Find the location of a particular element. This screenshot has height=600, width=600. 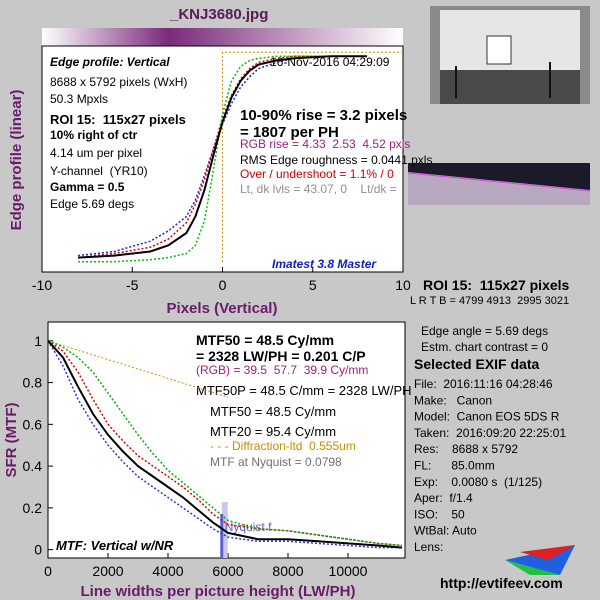

roi: ROI 15: 115x27 pixels is located at coordinates (496, 285).